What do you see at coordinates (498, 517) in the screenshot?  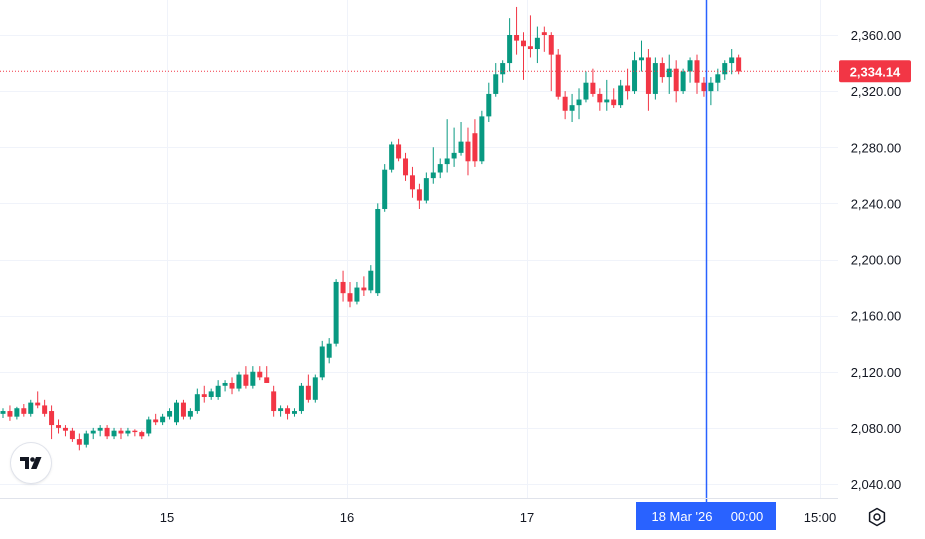 I see `time-axis: 15 16 17 15:00` at bounding box center [498, 517].